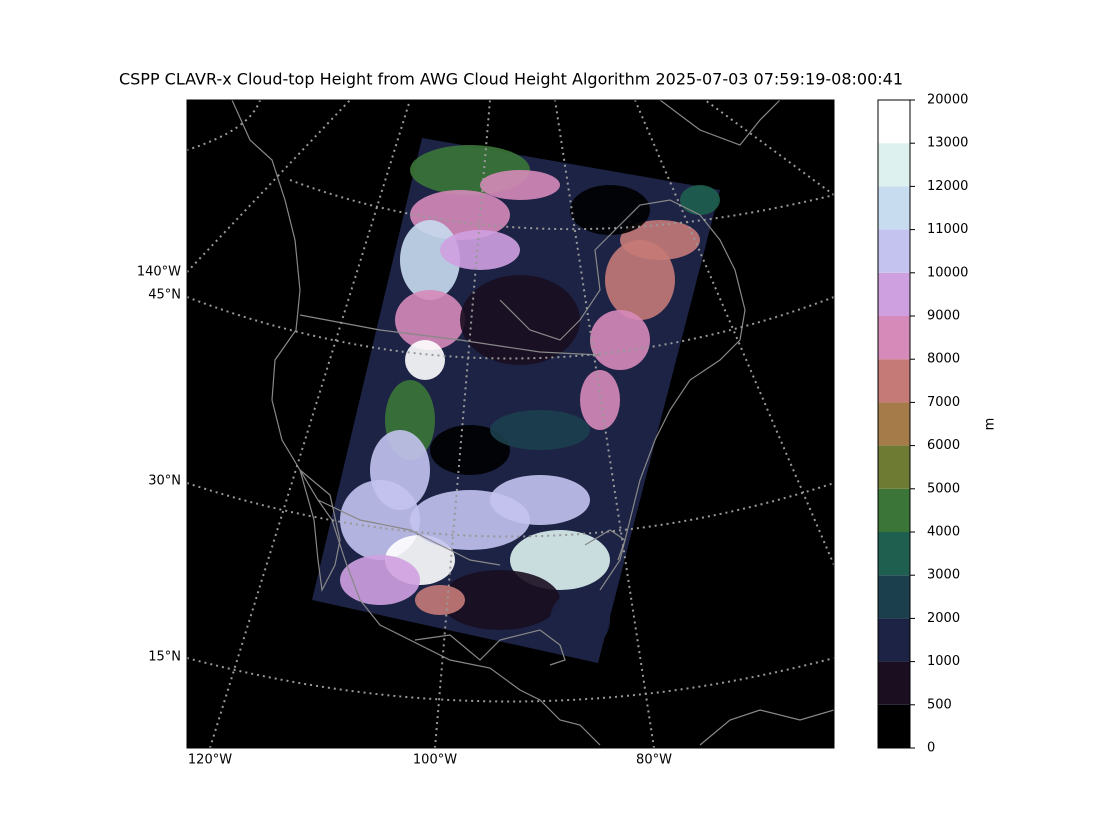 The height and width of the screenshot is (840, 1120). What do you see at coordinates (435, 760) in the screenshot?
I see `lon-label: 100°W` at bounding box center [435, 760].